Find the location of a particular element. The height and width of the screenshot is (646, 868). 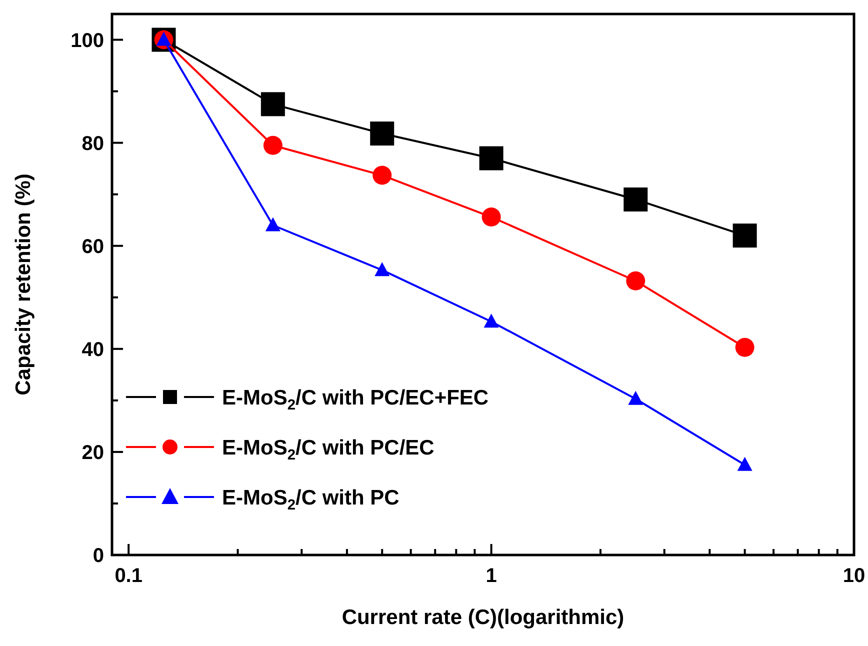

y-tick-label: 80 is located at coordinates (93, 143).